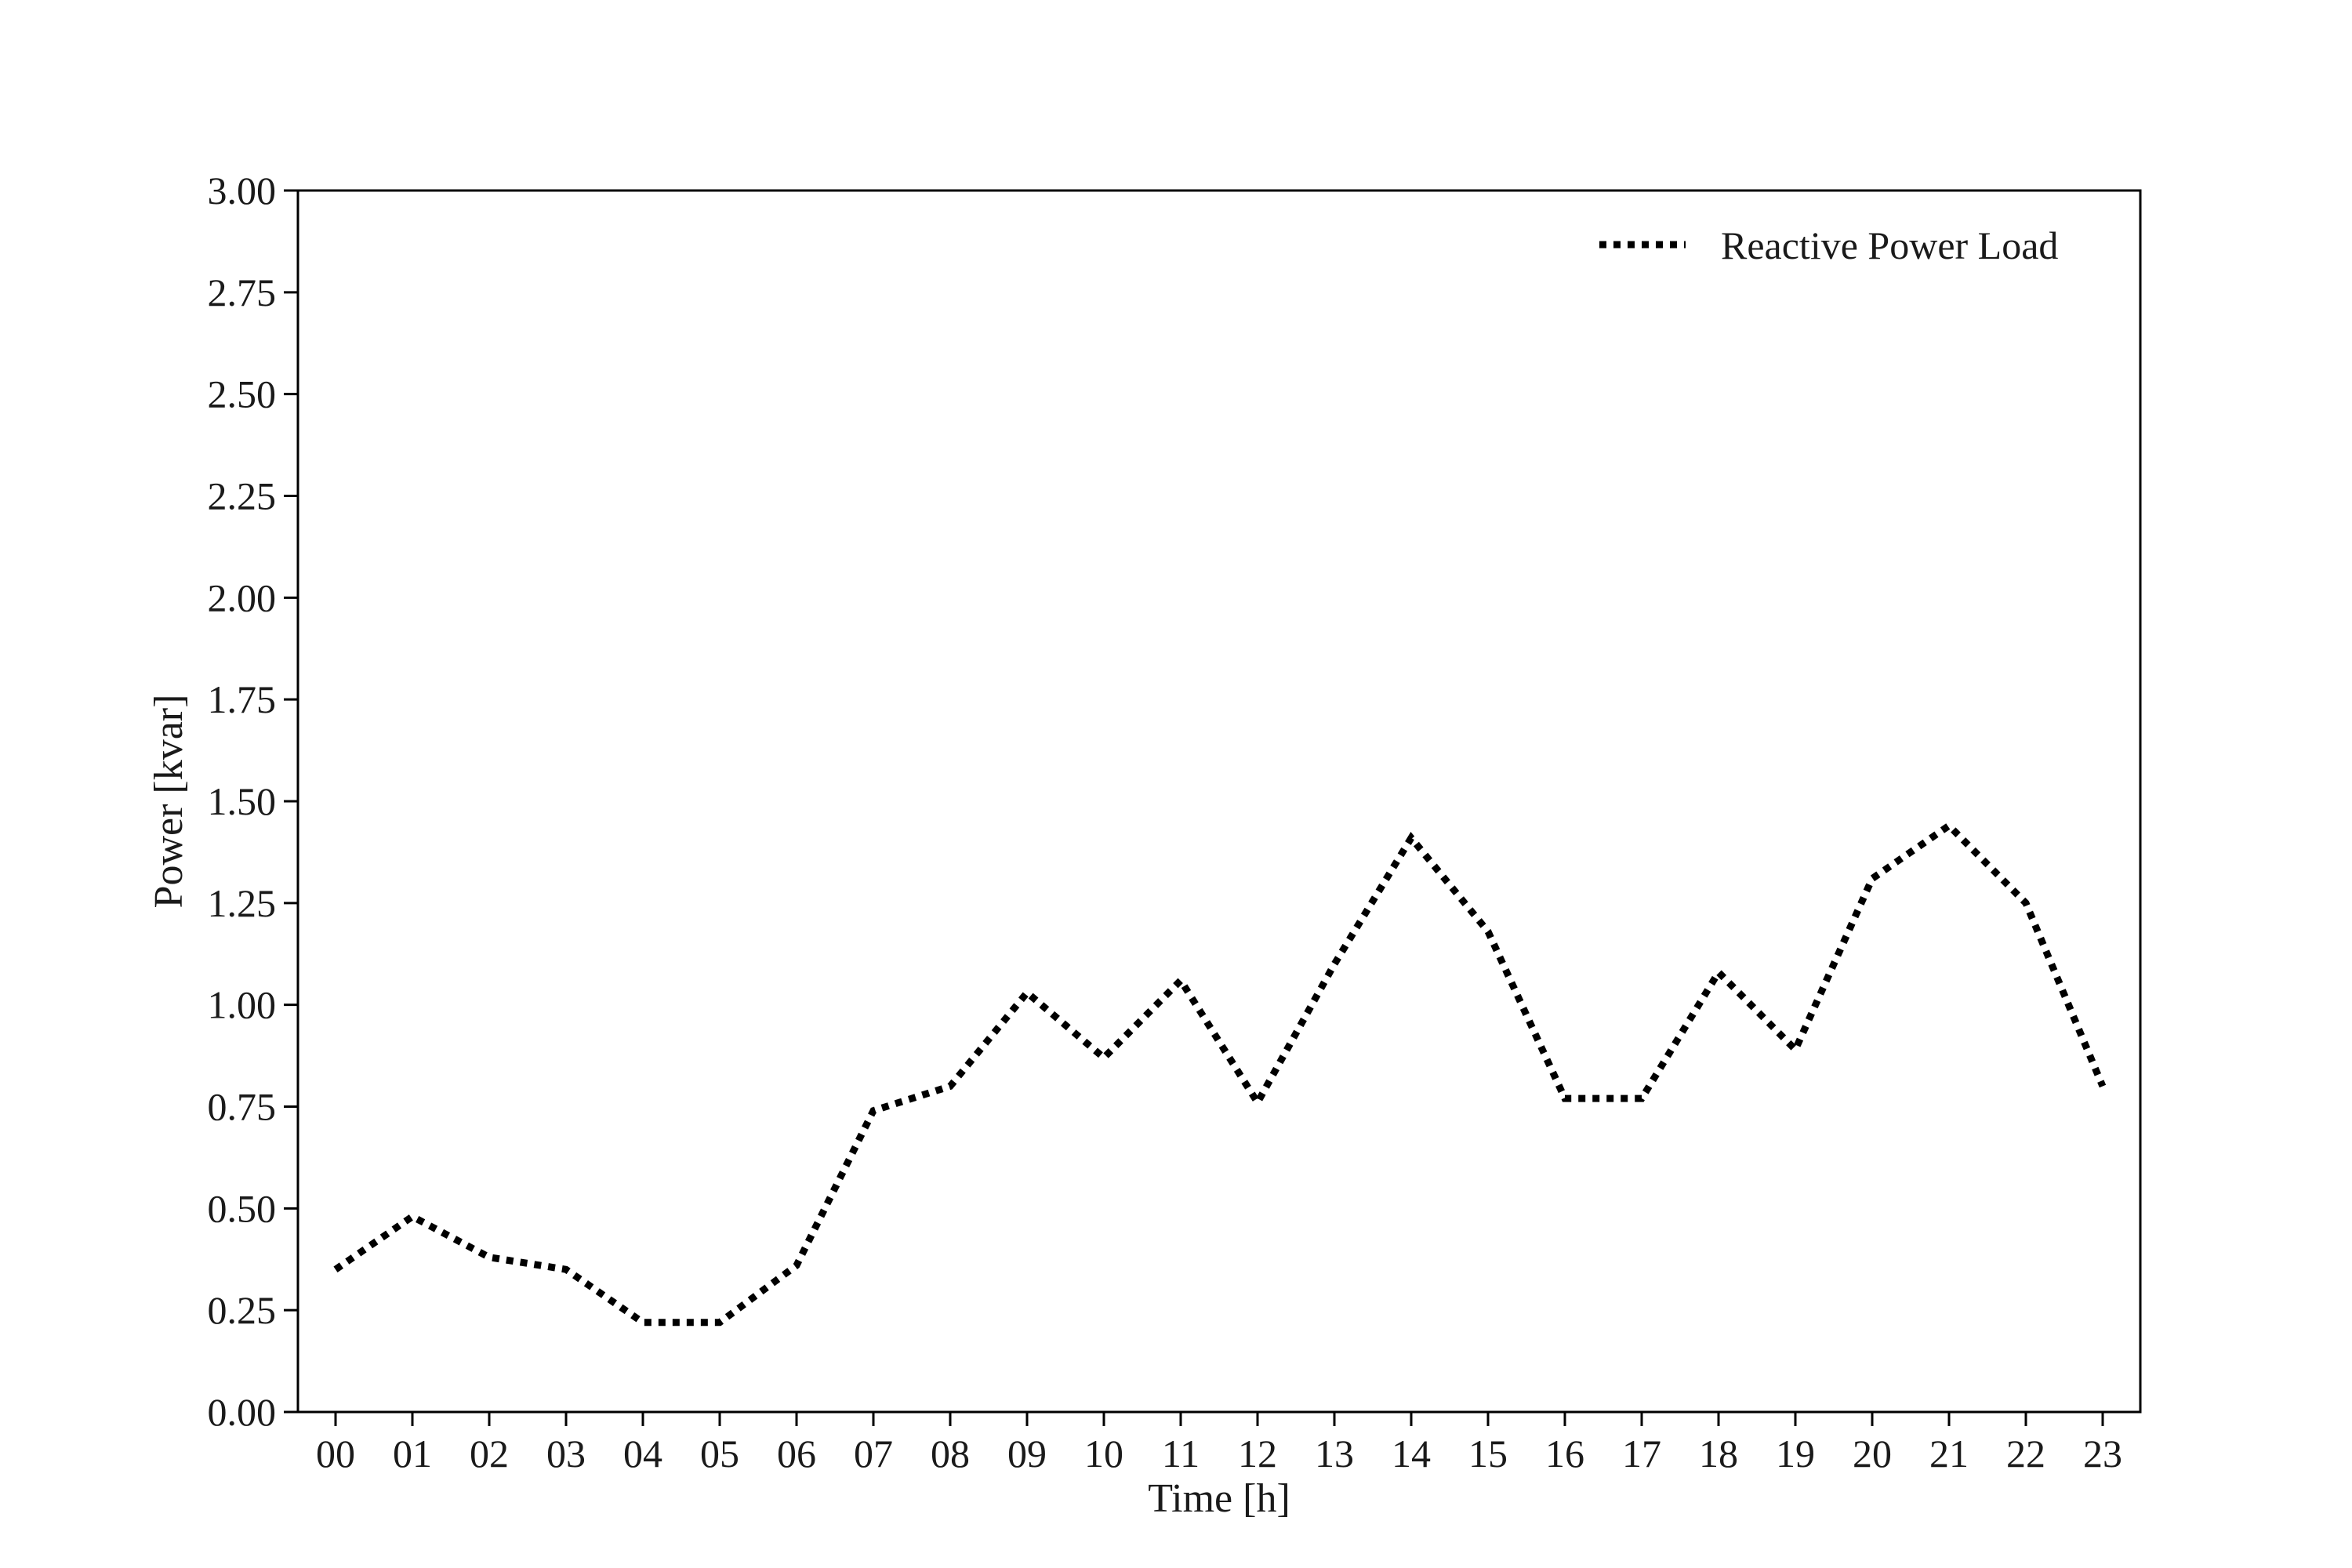 This screenshot has width=2352, height=1568. What do you see at coordinates (335, 1453) in the screenshot?
I see `x-tick-label: 00` at bounding box center [335, 1453].